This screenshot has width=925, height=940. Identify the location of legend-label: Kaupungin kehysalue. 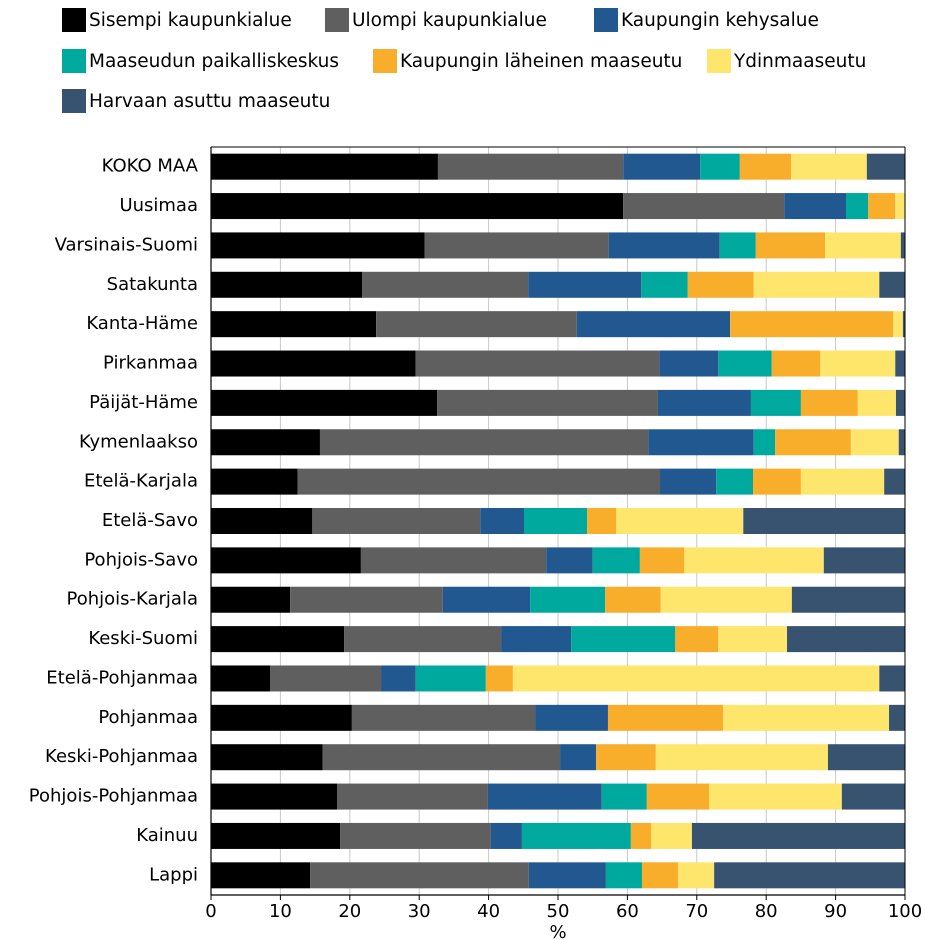
(720, 20).